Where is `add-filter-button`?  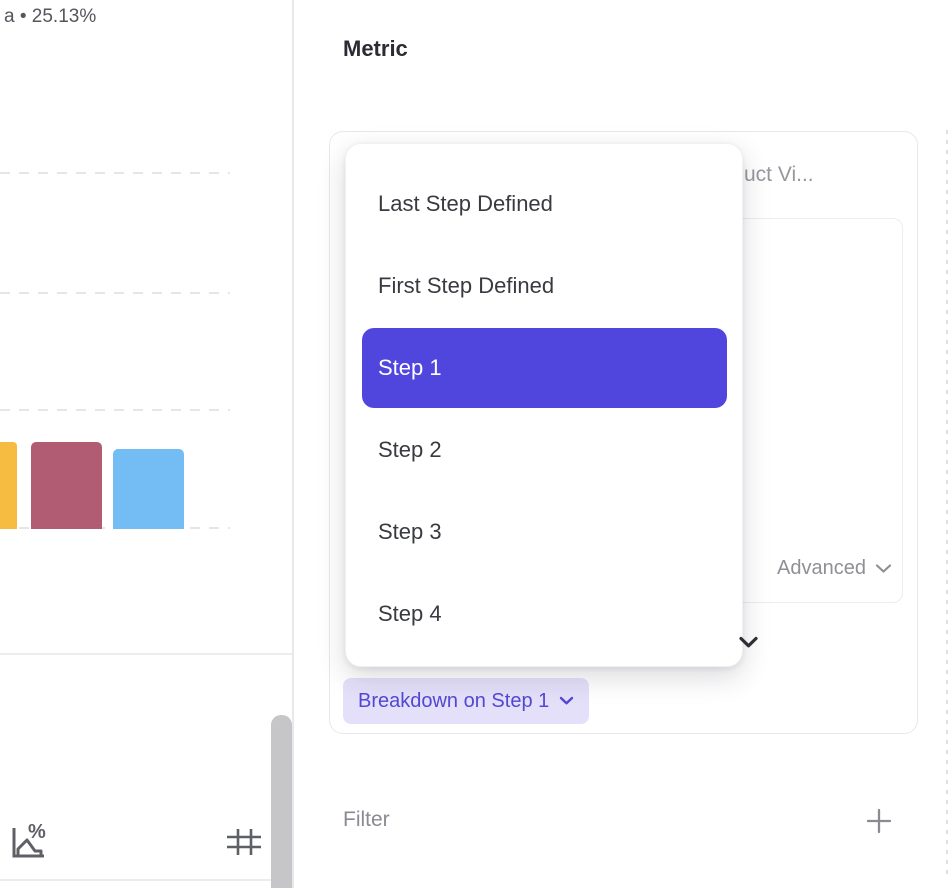 add-filter-button is located at coordinates (879, 821).